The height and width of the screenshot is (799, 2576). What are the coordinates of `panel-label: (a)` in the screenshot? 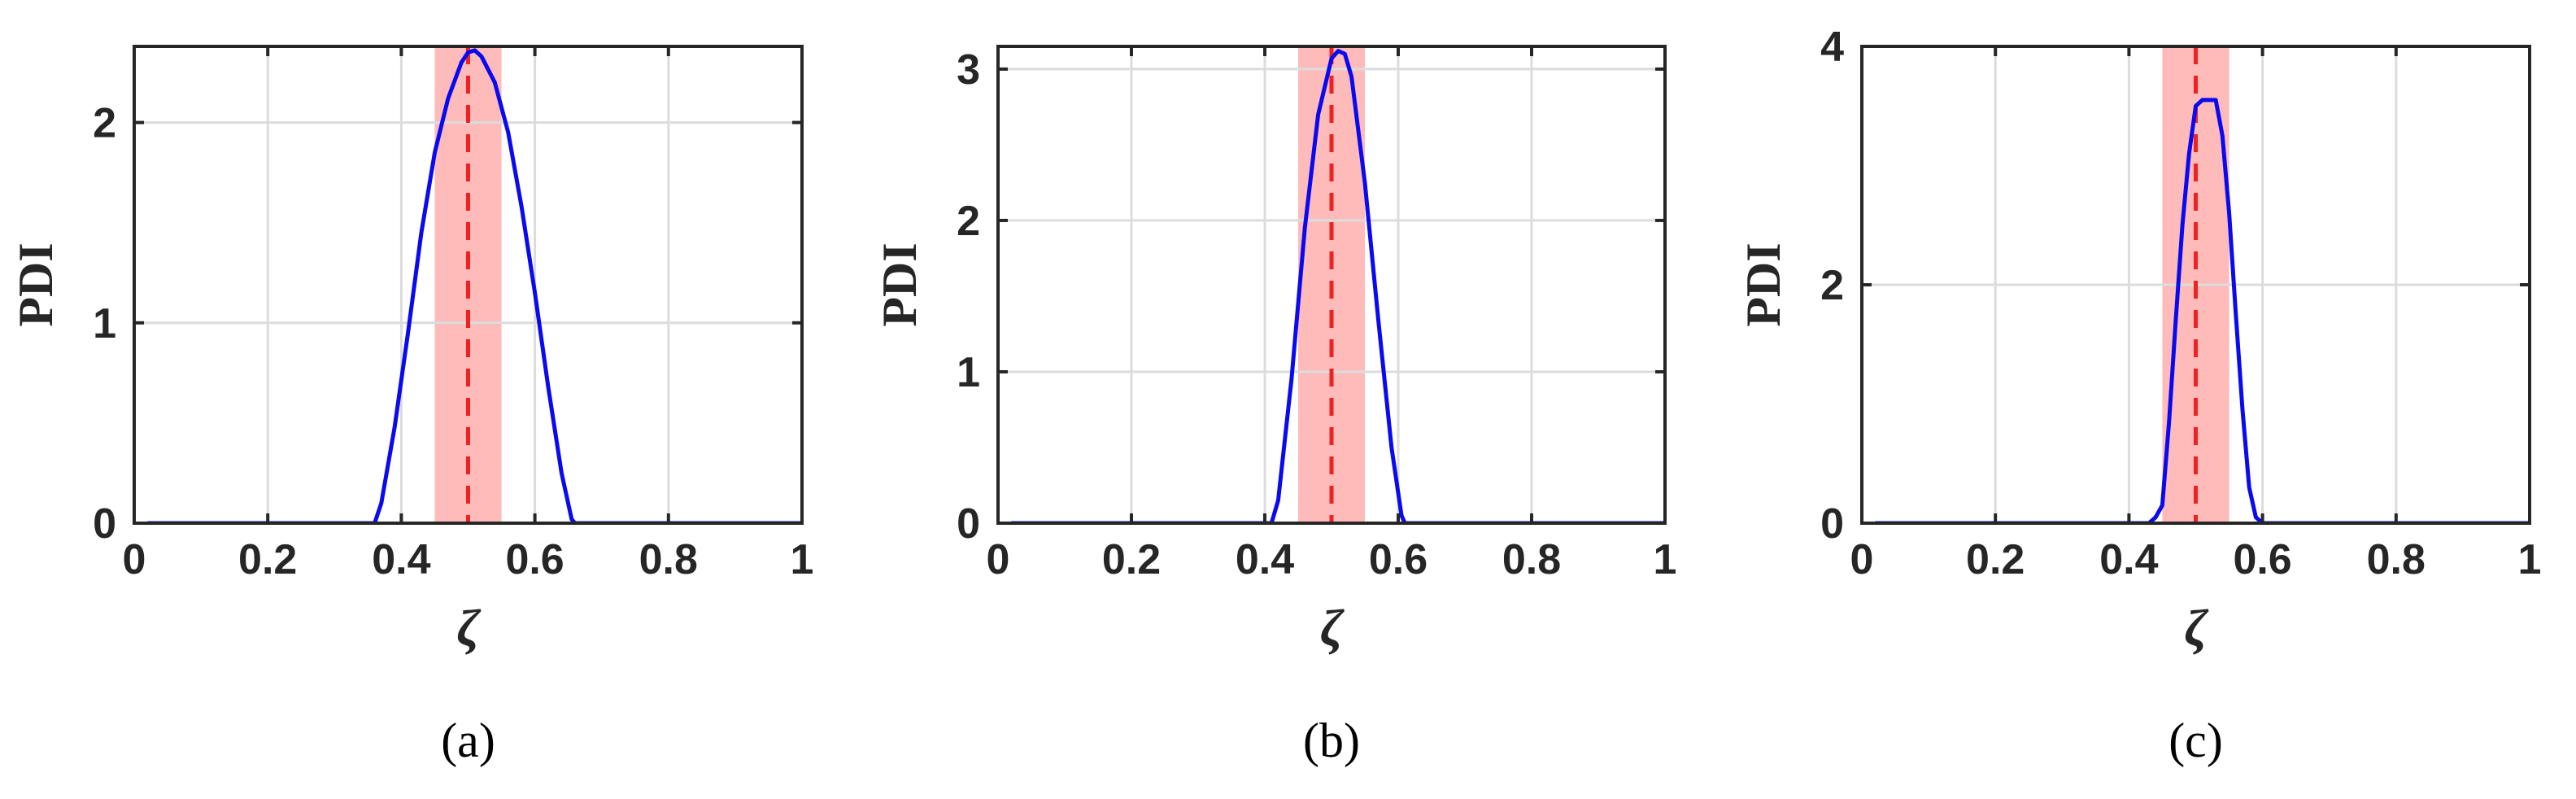 It's located at (468, 740).